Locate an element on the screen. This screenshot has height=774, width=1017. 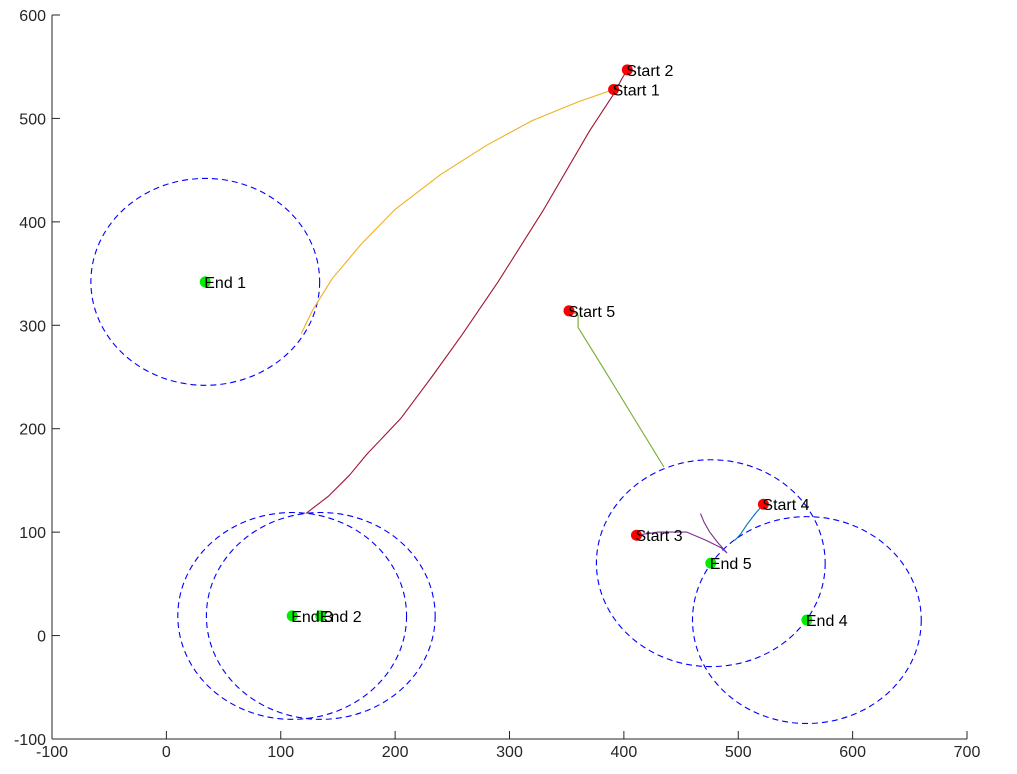
end-point-label-1: End 1 is located at coordinates (225, 283).